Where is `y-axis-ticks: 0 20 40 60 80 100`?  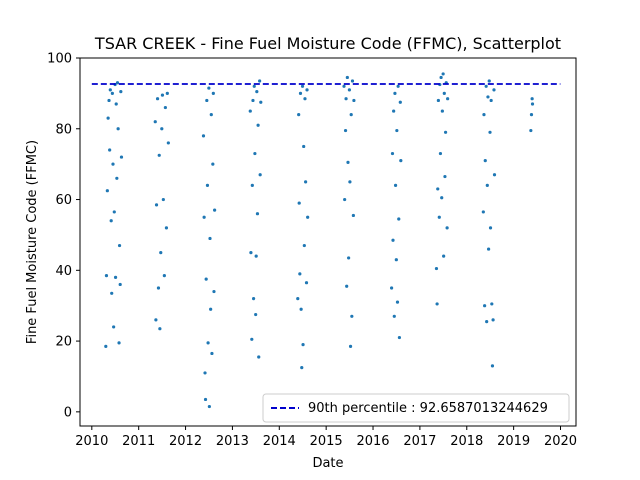 y-axis-ticks: 0 20 40 60 80 100 is located at coordinates (63, 236).